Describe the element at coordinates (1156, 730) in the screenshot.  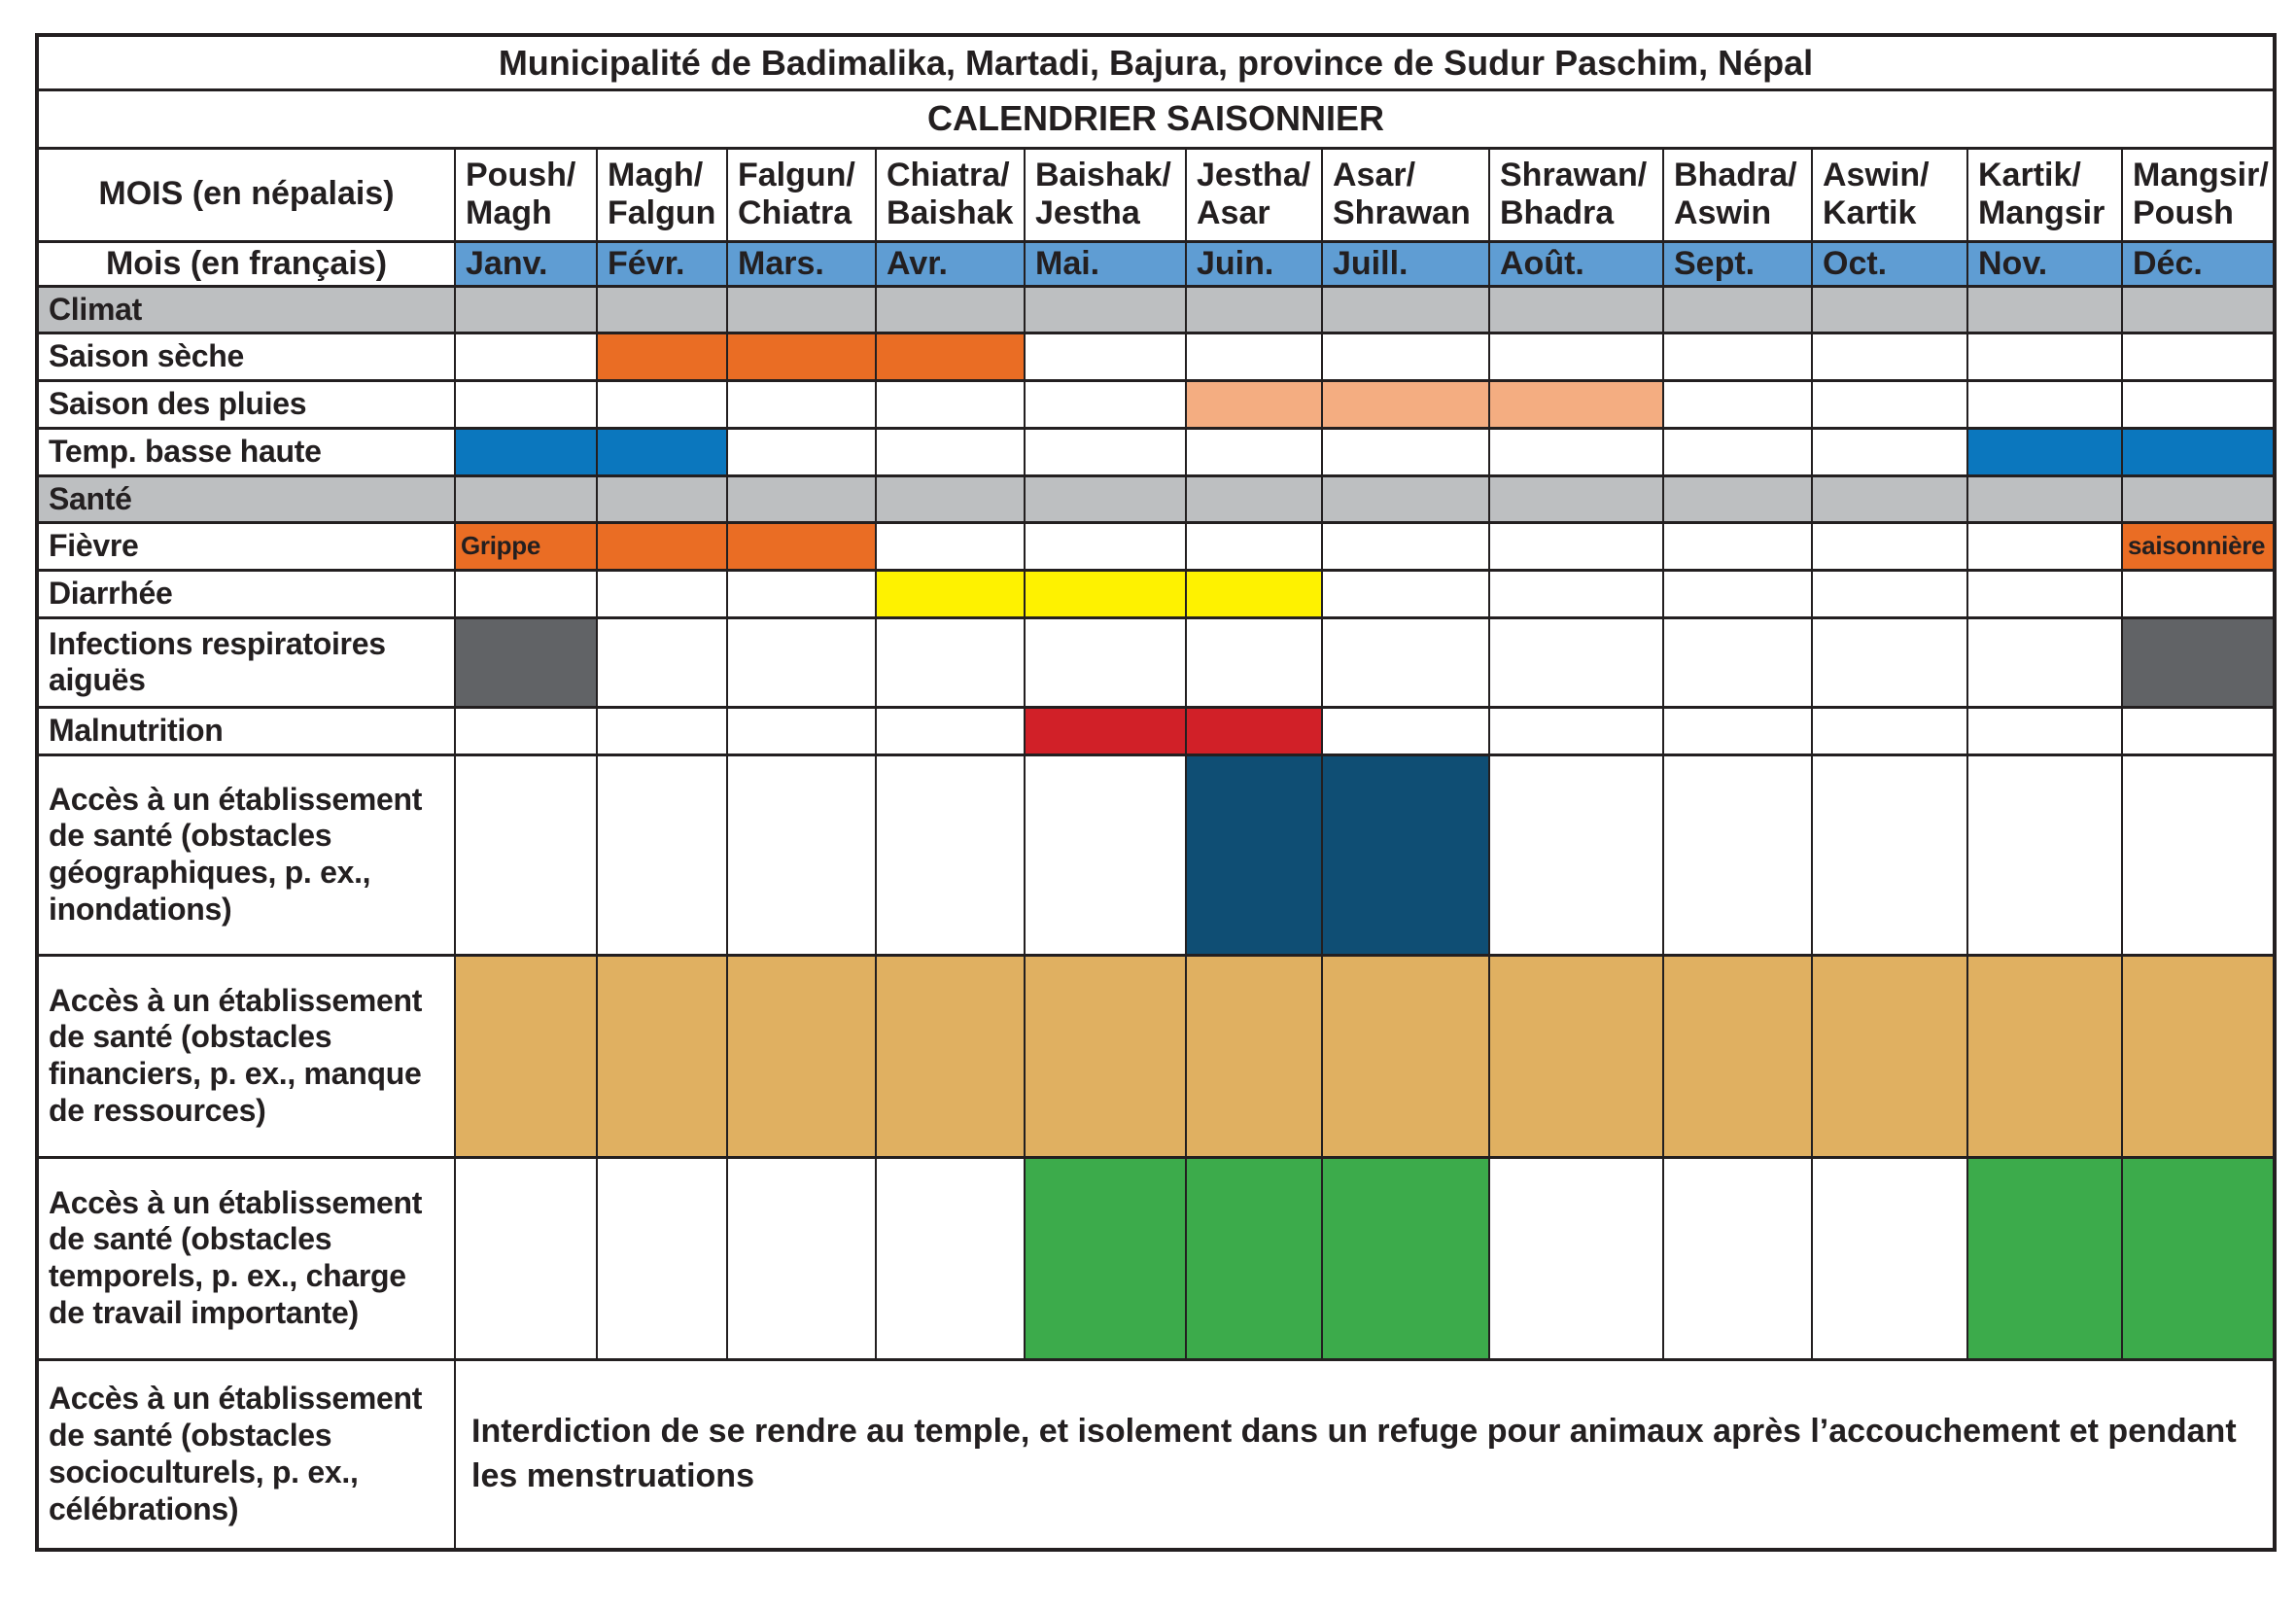
I see `row-malnutrition: Malnutrition` at that location.